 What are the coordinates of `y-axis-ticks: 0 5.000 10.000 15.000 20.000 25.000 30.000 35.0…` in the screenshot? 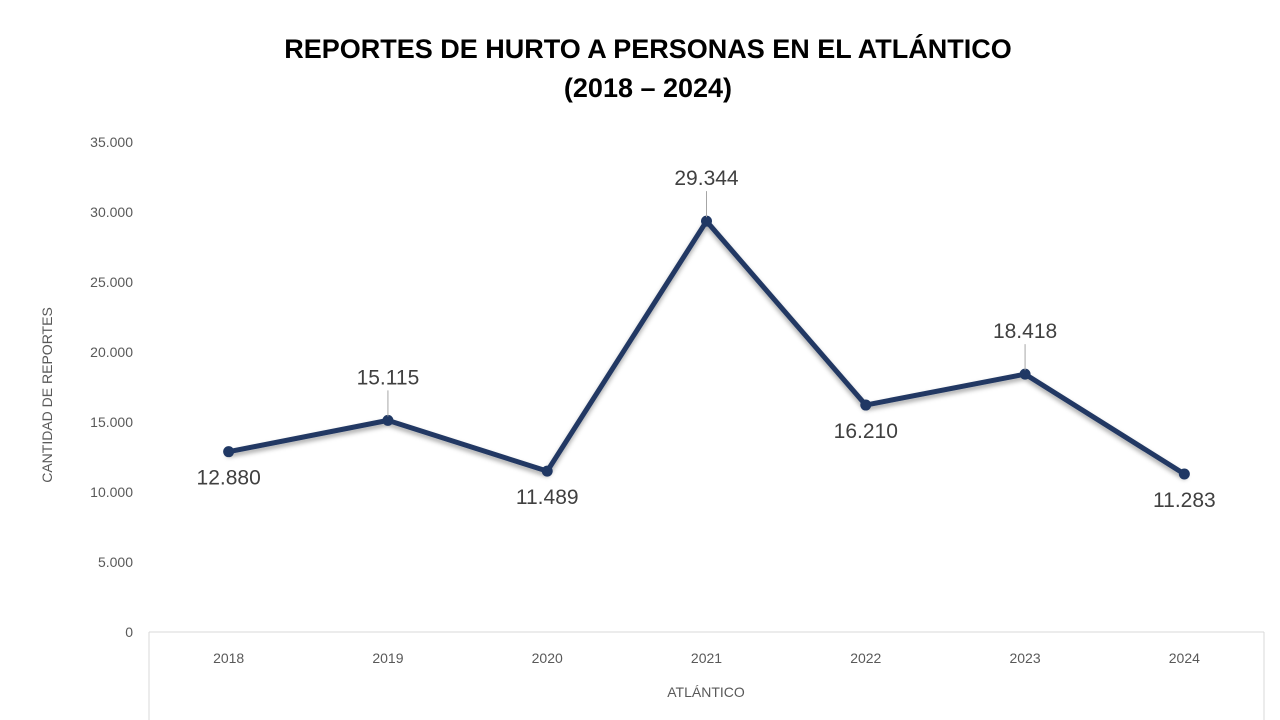 It's located at (111, 387).